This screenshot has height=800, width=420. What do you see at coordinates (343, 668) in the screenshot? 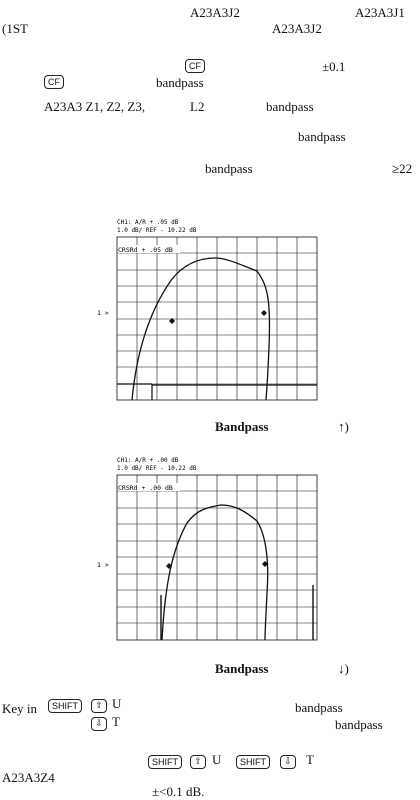
I see `figure-caption-symbol: ↓)` at bounding box center [343, 668].